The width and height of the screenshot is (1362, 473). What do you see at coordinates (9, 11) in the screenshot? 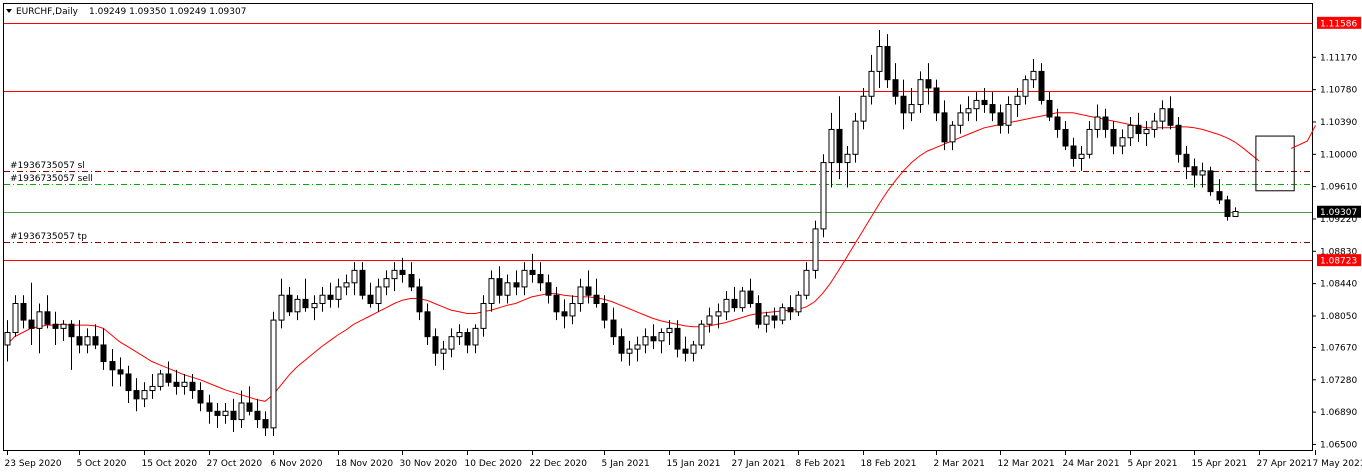
I see `symbol-dropdown-icon` at bounding box center [9, 11].